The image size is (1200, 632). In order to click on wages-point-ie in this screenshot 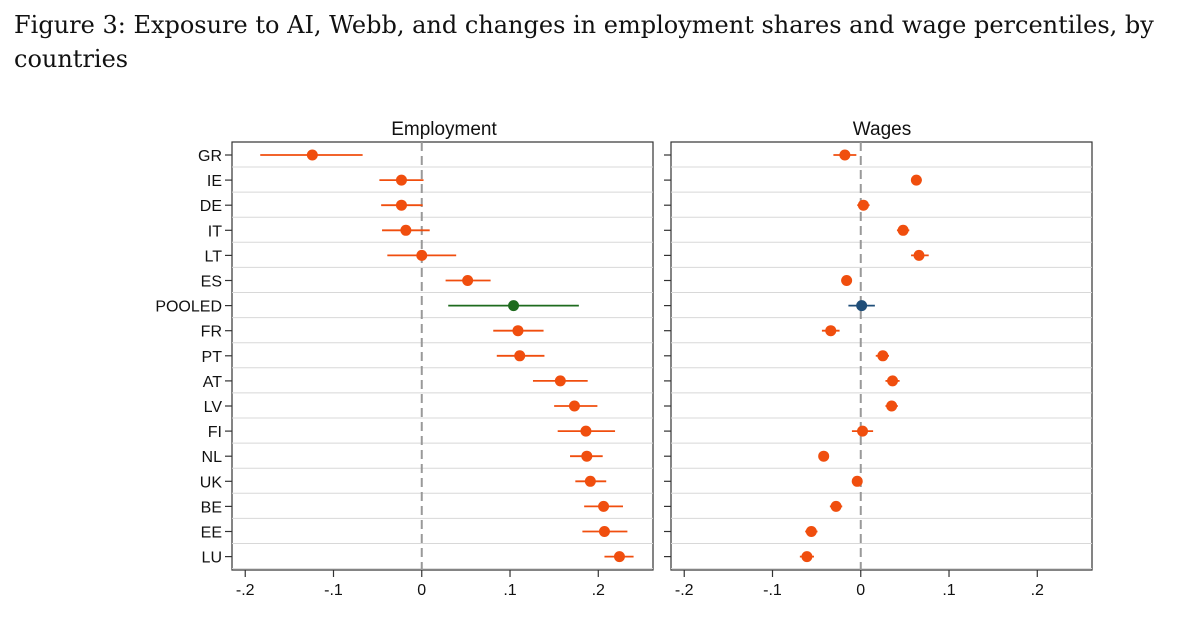, I will do `click(916, 180)`.